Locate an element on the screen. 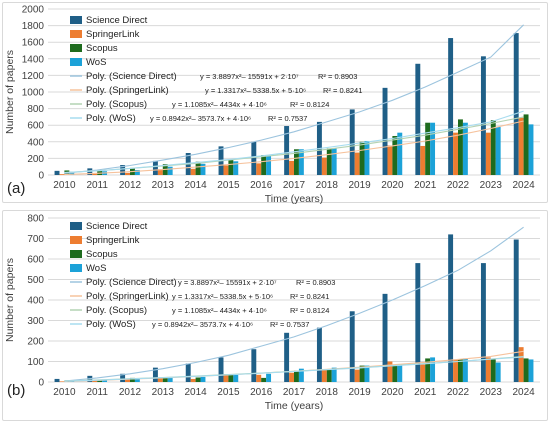 The image size is (550, 423). trend-equation: y = 1.1085x²– 4434x + 4·10⁶ is located at coordinates (219, 104).